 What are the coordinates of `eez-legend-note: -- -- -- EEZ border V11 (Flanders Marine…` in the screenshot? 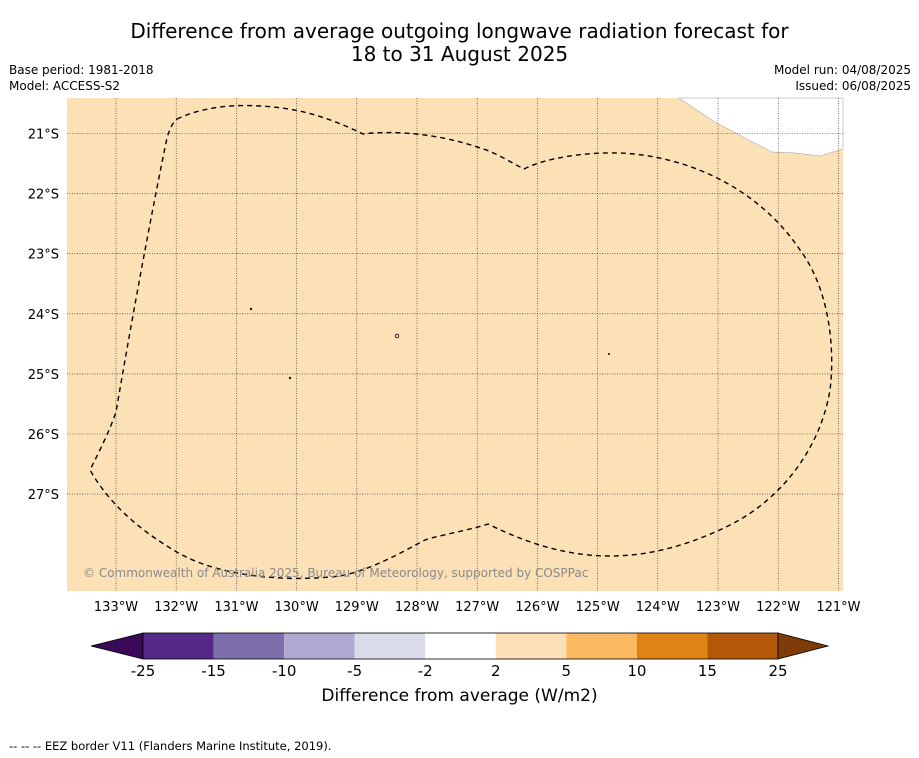 It's located at (170, 746).